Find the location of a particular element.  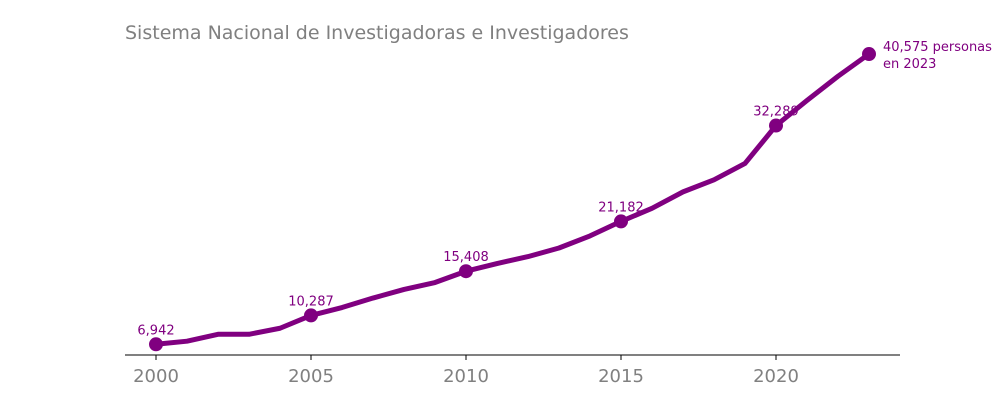

data-point-label: 21,182 is located at coordinates (621, 207).